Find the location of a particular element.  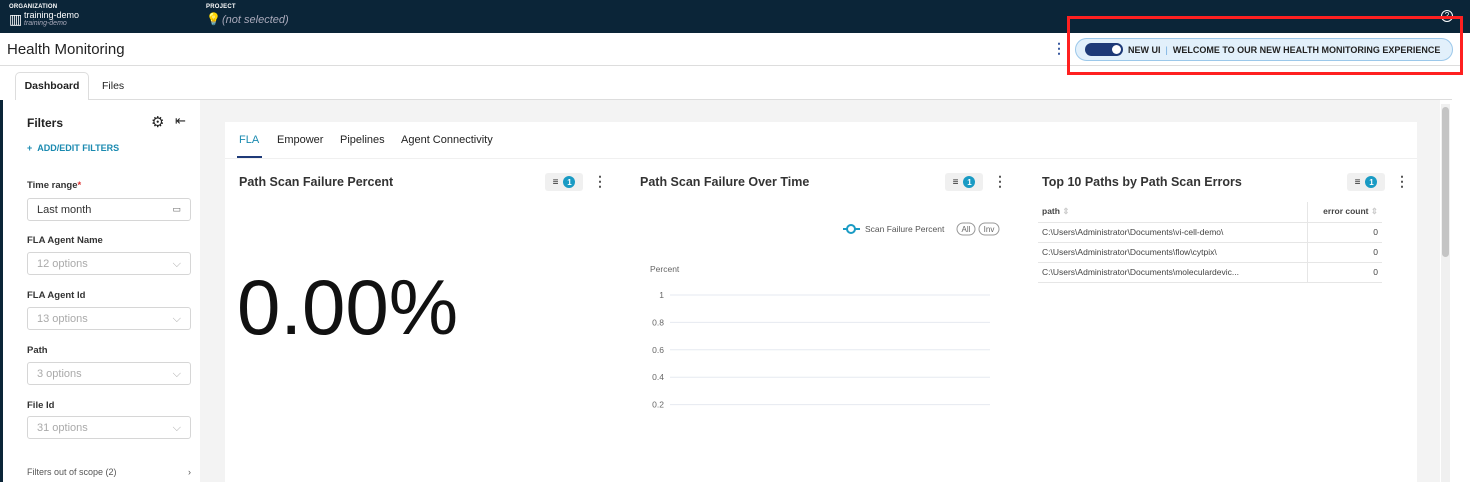

table-header: path ⇕ error count ⇕ is located at coordinates (1210, 212).